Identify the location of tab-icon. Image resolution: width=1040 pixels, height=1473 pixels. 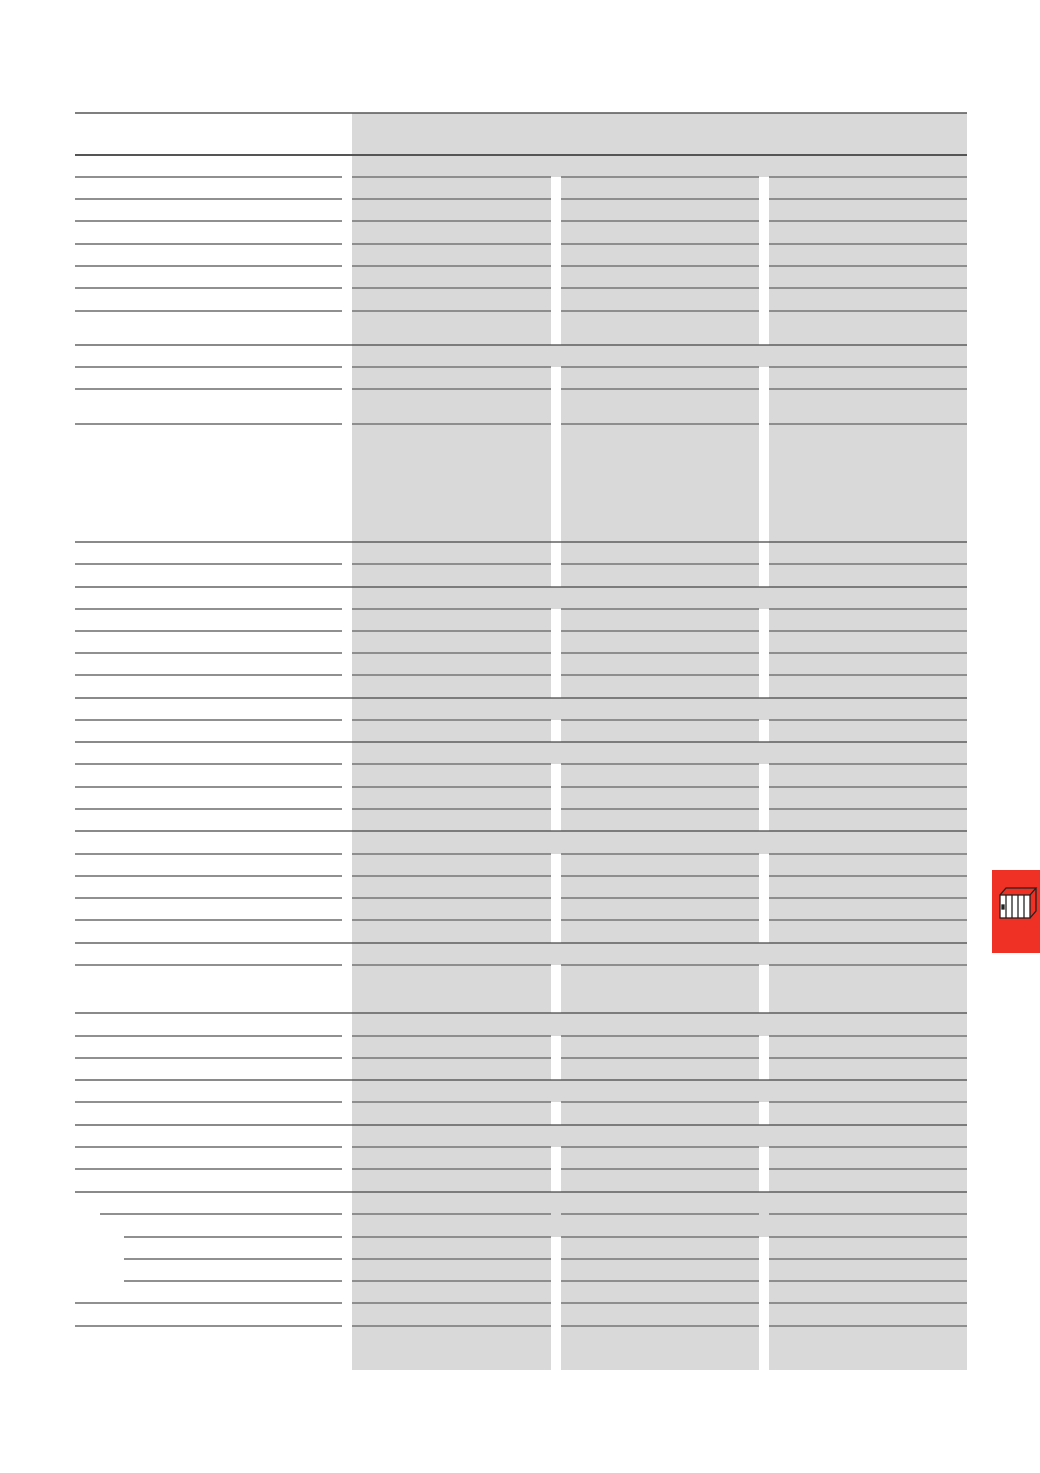
(1018, 903).